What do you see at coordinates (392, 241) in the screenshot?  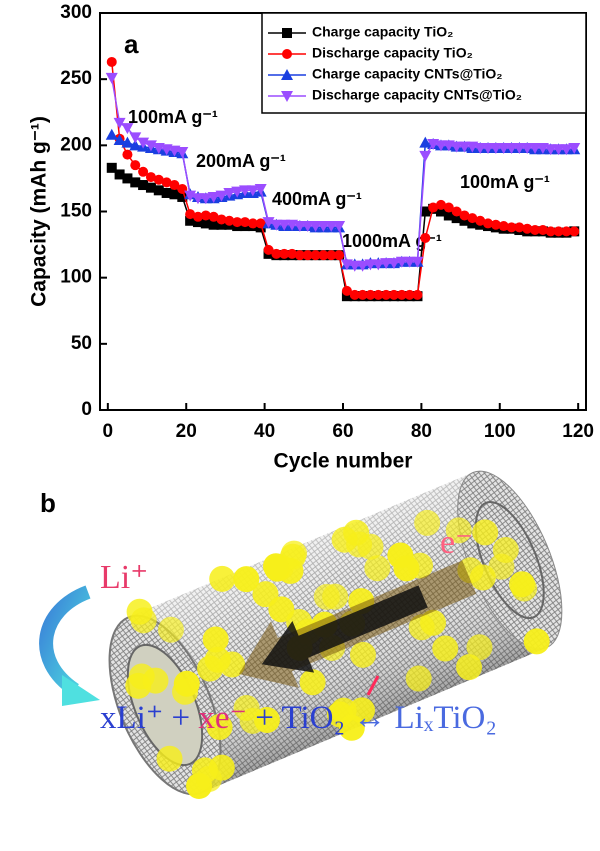 I see `annotation: 1000mA g⁻¹` at bounding box center [392, 241].